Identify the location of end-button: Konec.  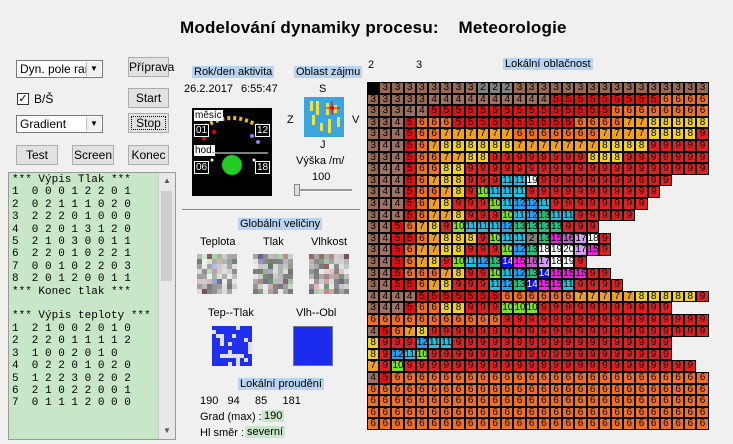
(148, 155).